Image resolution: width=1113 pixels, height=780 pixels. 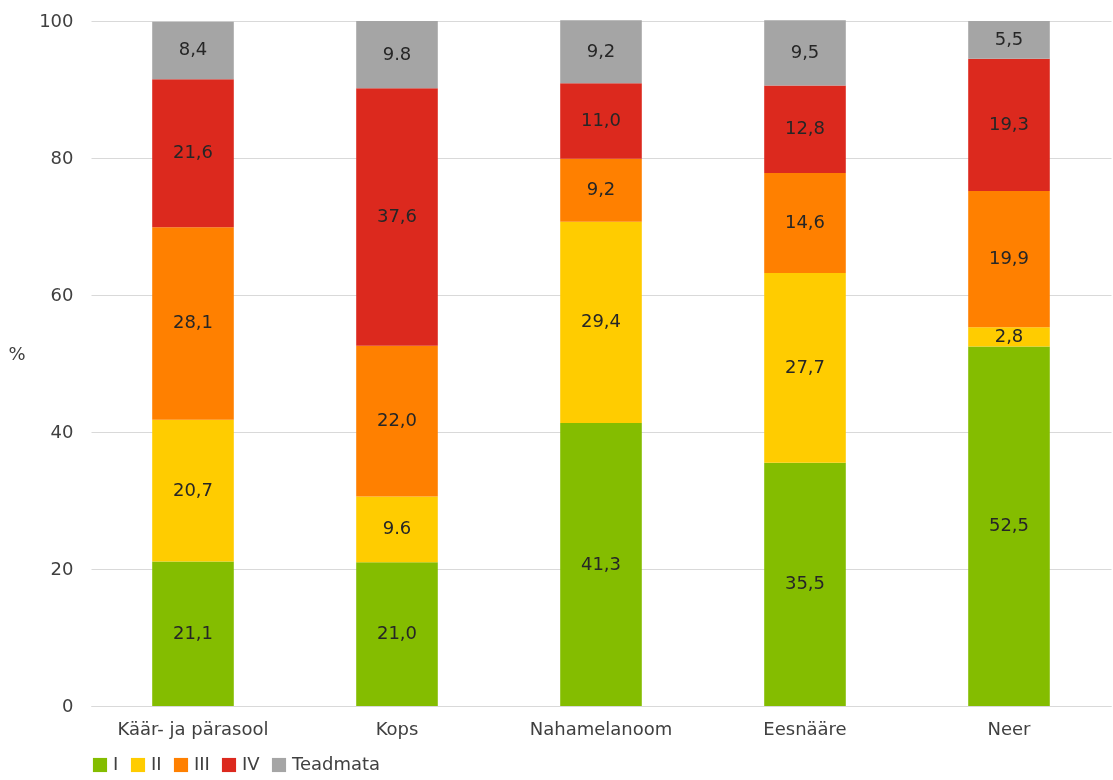 What do you see at coordinates (62, 431) in the screenshot?
I see `y-tick-label: 40` at bounding box center [62, 431].